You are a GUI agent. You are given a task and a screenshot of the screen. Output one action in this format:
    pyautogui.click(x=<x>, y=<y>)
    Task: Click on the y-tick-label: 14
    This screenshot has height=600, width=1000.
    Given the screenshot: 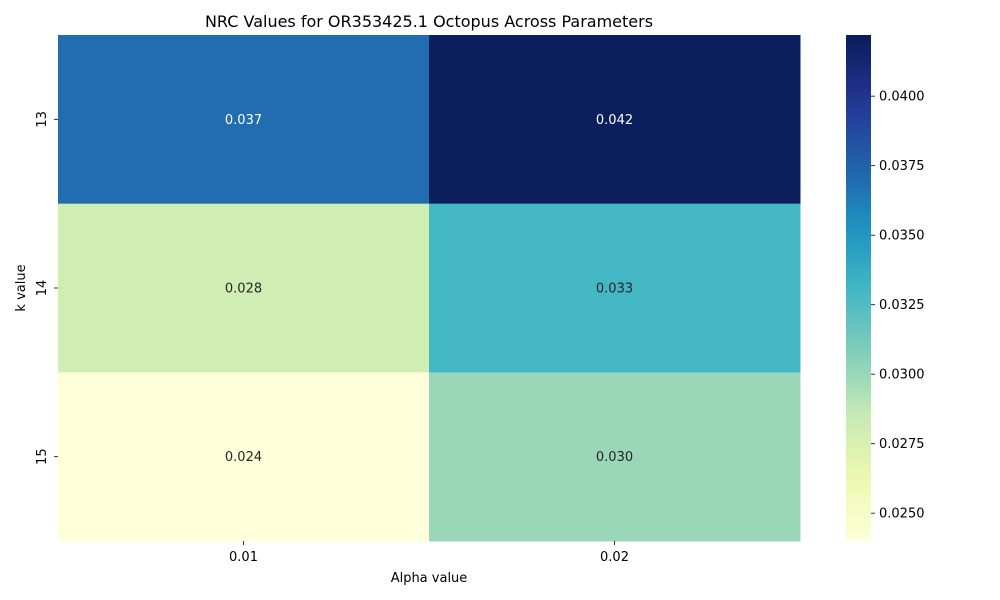 What is the action you would take?
    pyautogui.click(x=42, y=288)
    